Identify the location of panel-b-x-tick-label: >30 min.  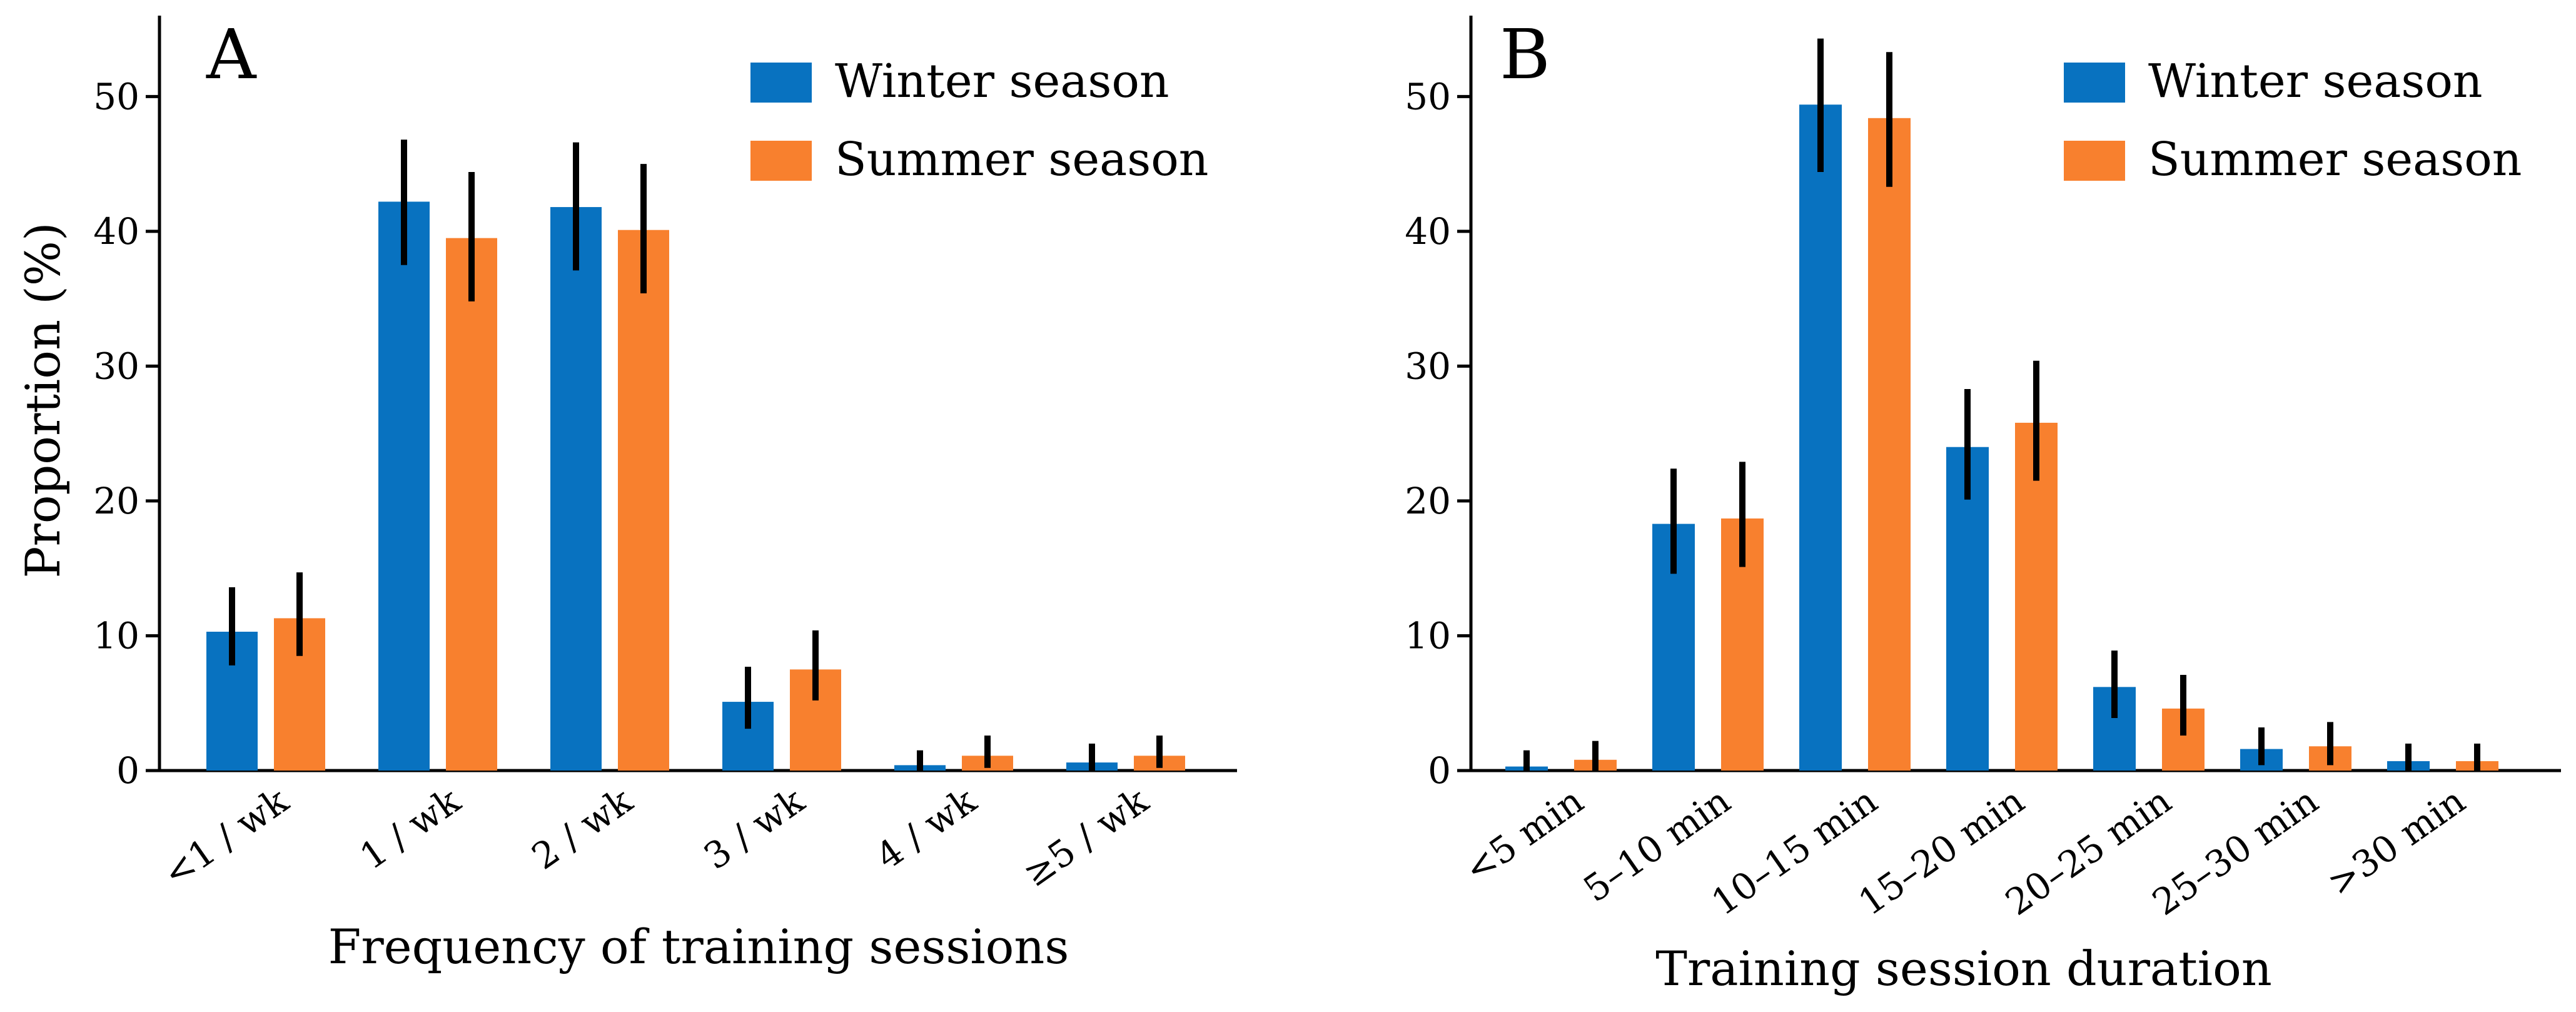
(2397, 841).